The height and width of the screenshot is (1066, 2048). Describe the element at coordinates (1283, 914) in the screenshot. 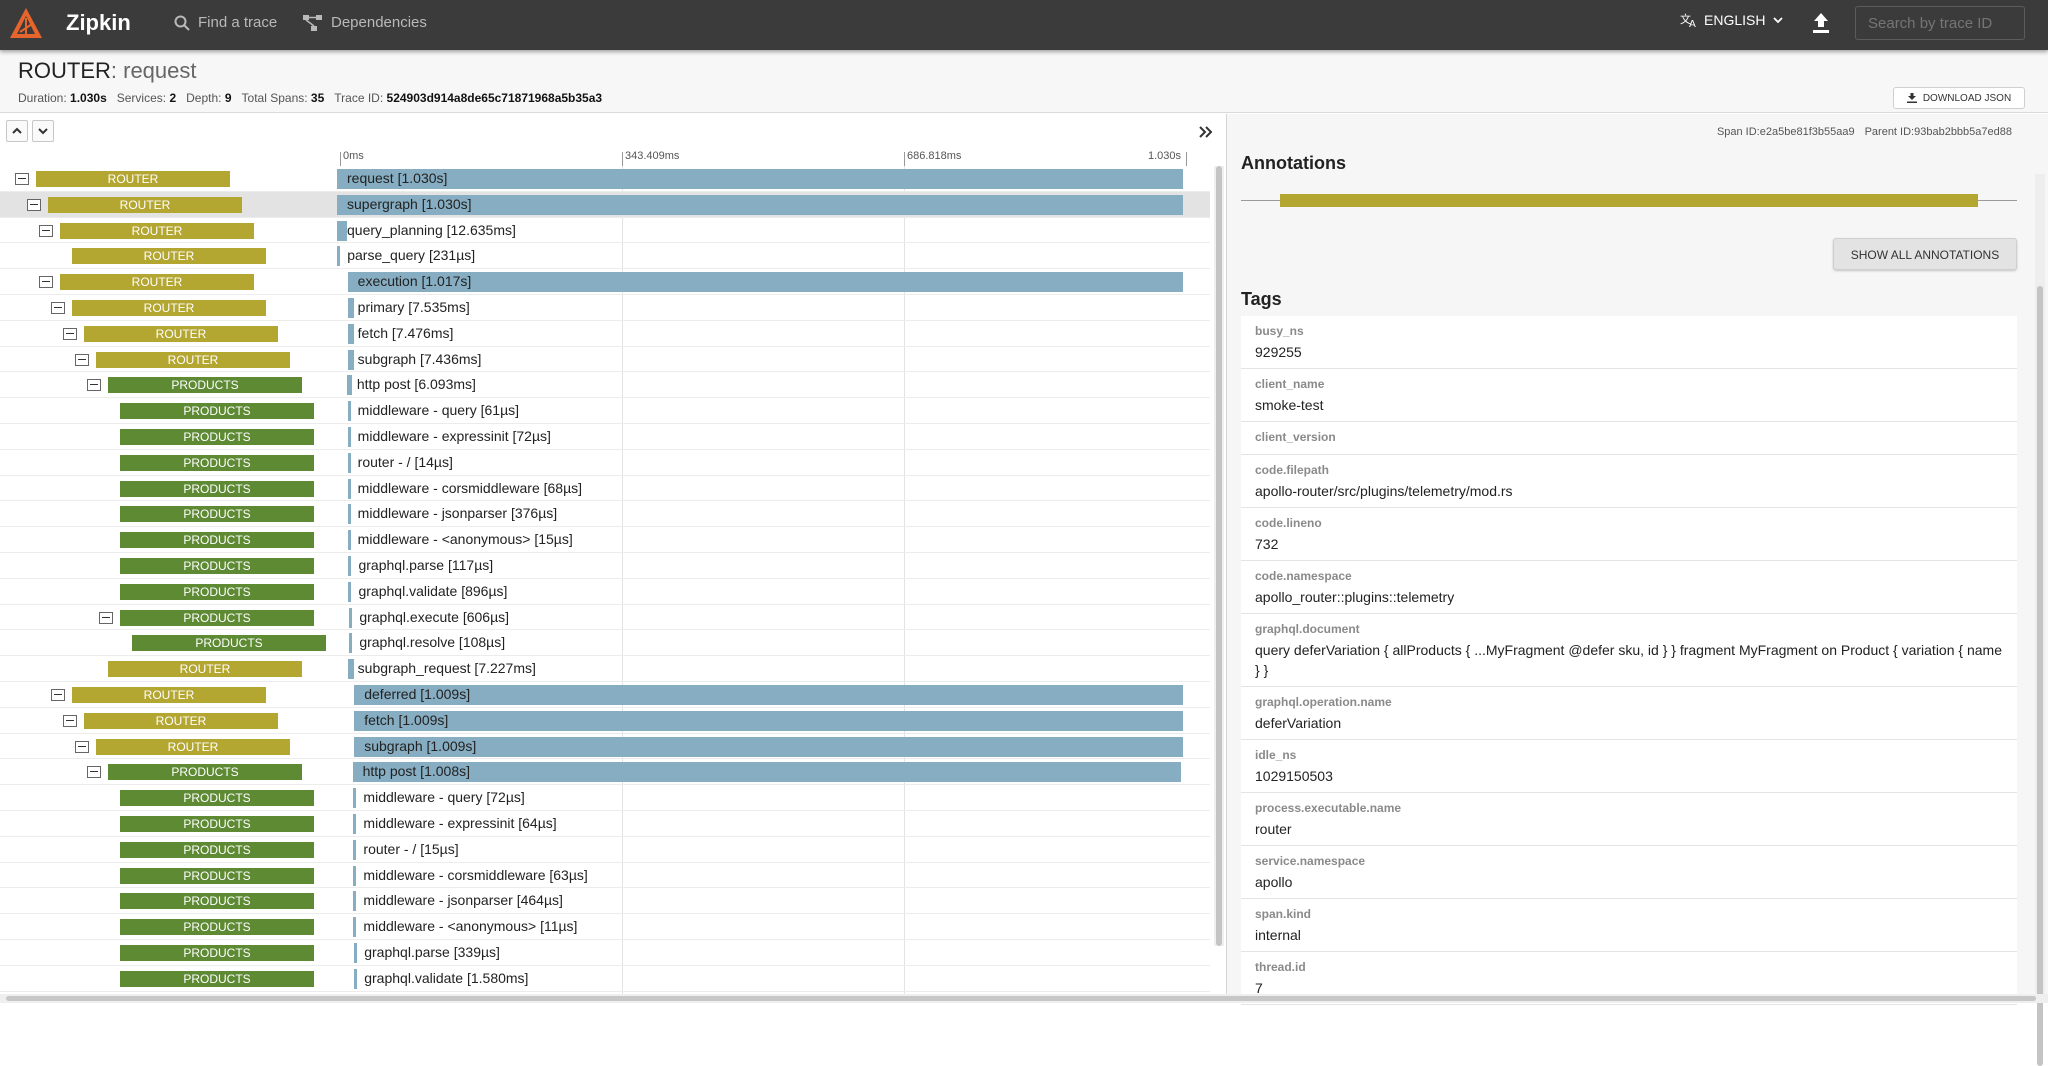

I see `tag-key: span.kind` at that location.